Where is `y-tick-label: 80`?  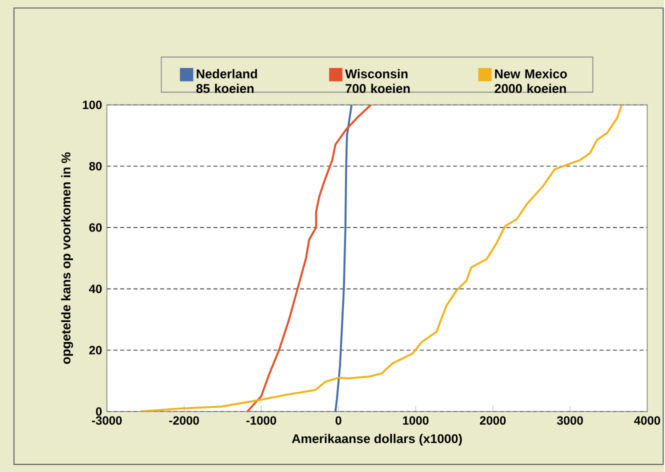
y-tick-label: 80 is located at coordinates (95, 166).